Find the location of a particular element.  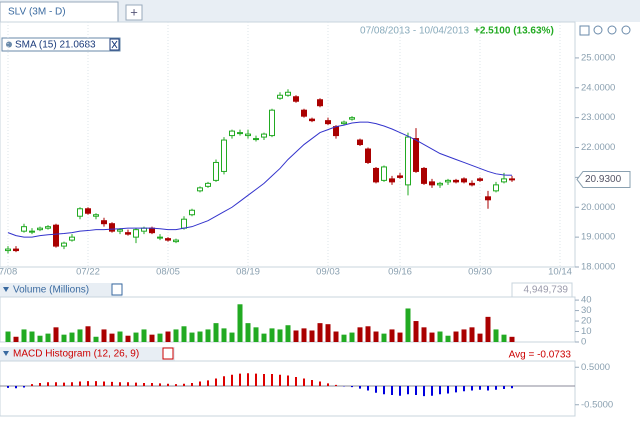

macd-average: Avg = -0.0733 is located at coordinates (540, 355).